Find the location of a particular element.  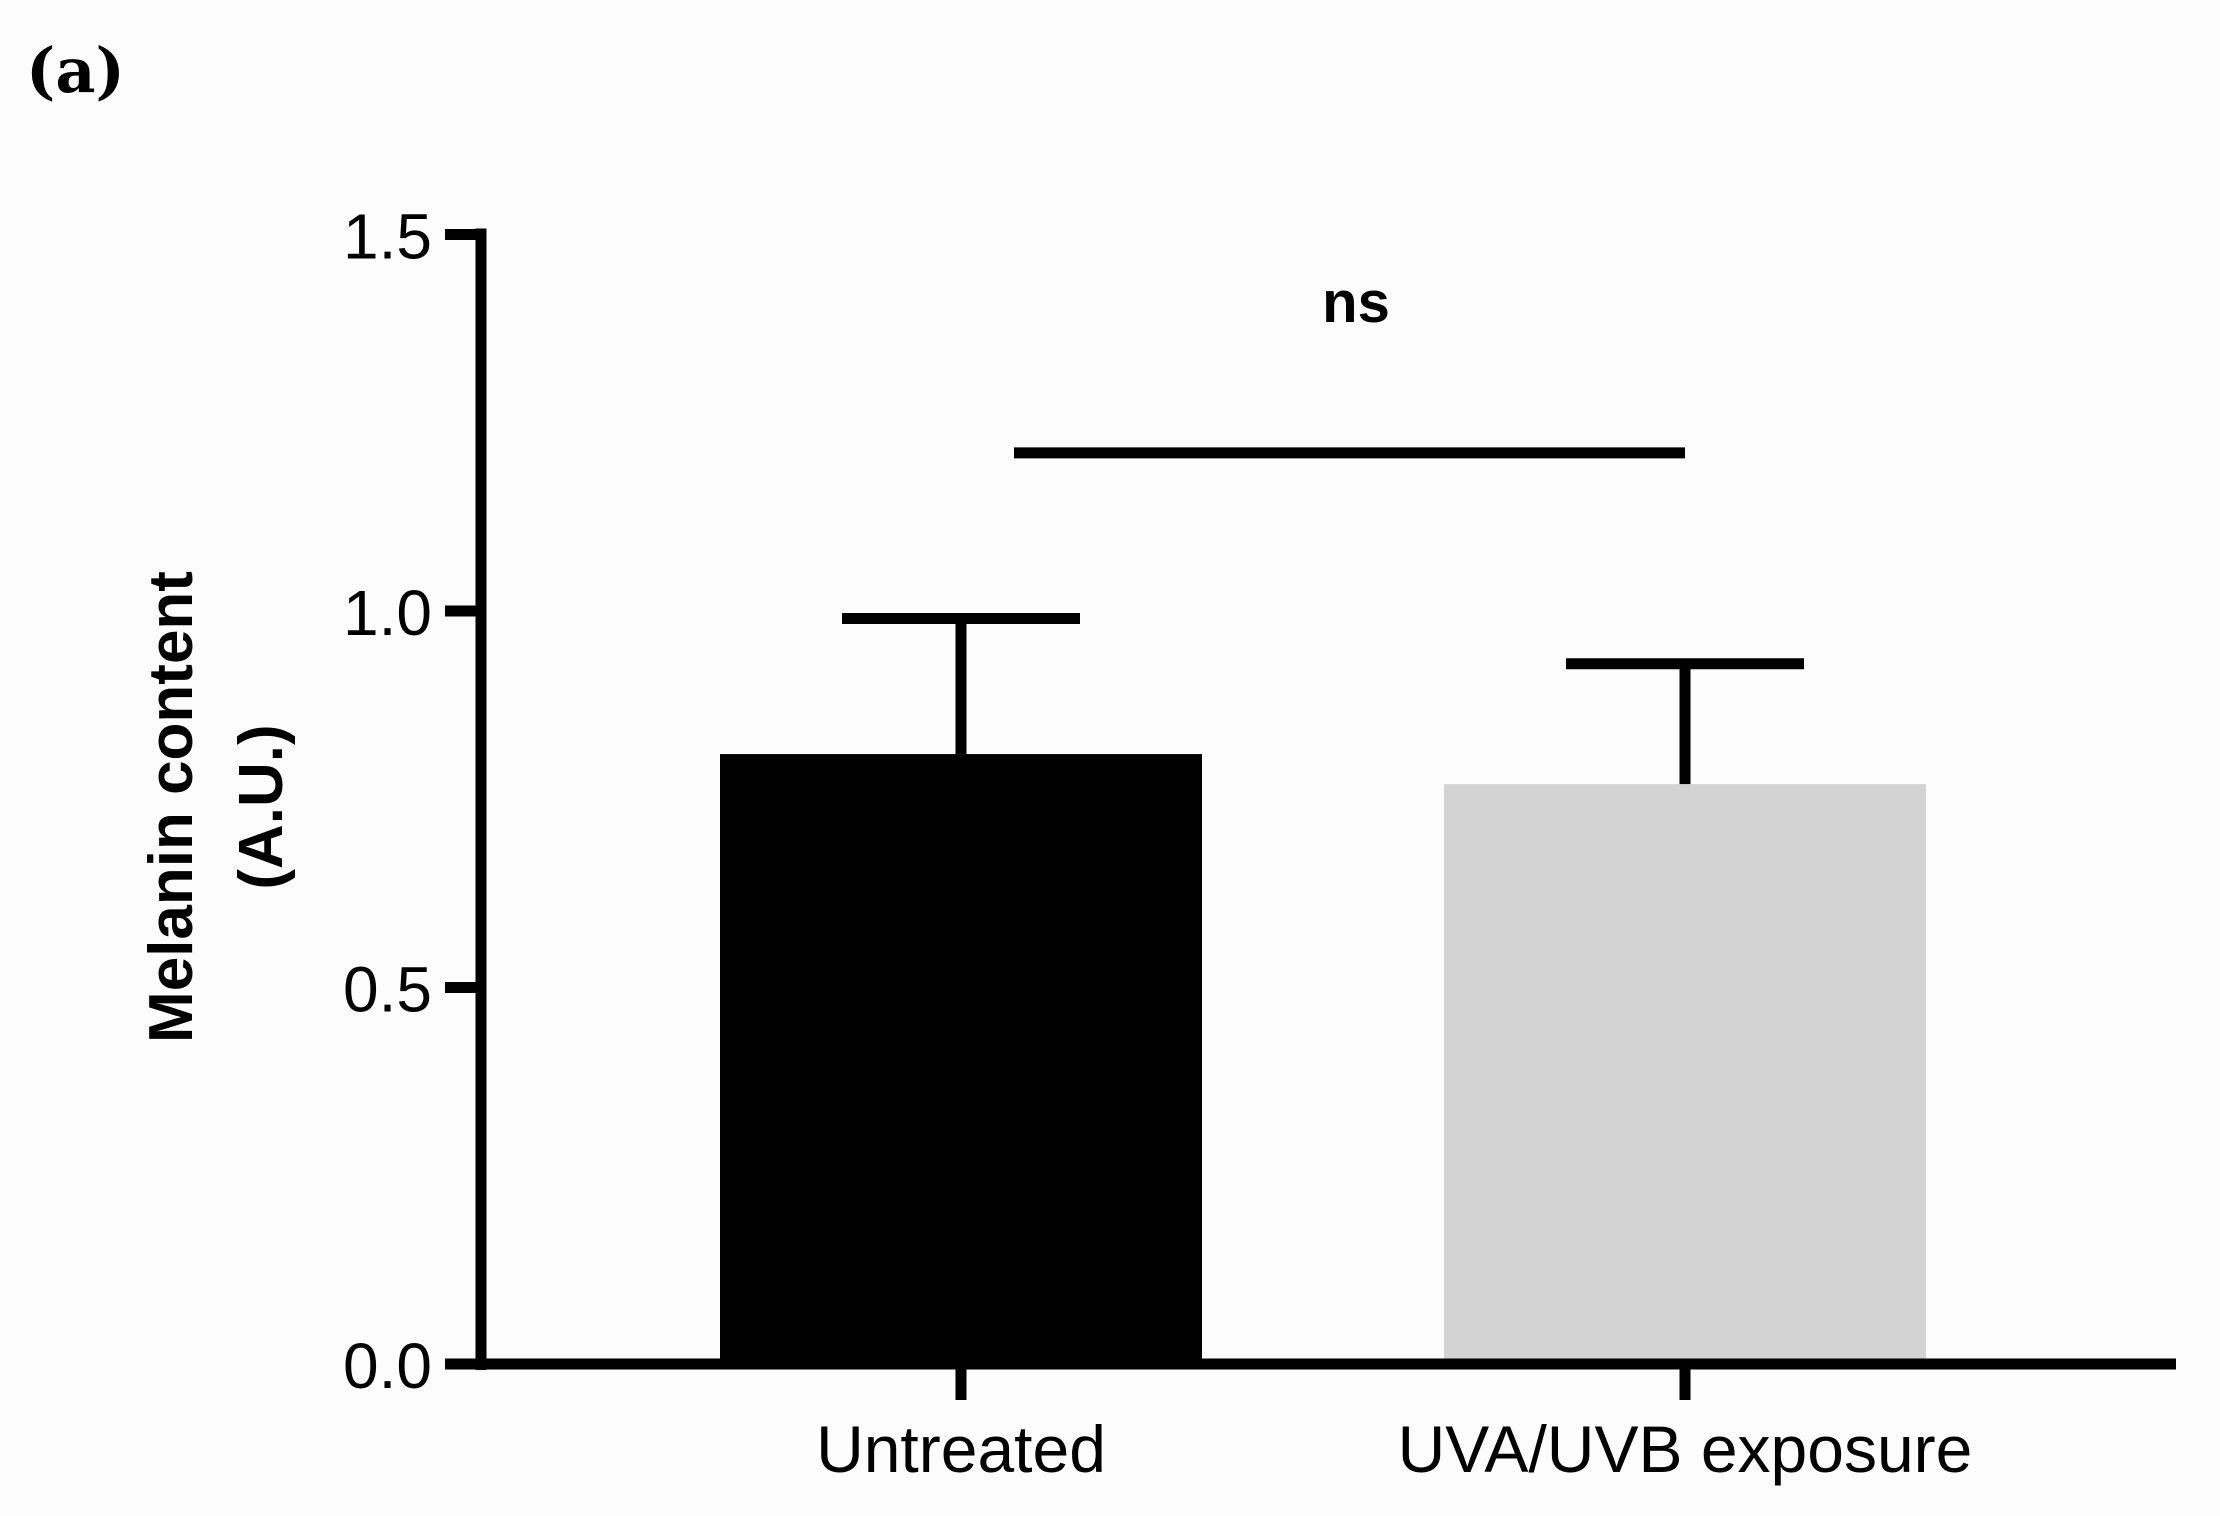

y-tick-label: 0.0 is located at coordinates (387, 1366).